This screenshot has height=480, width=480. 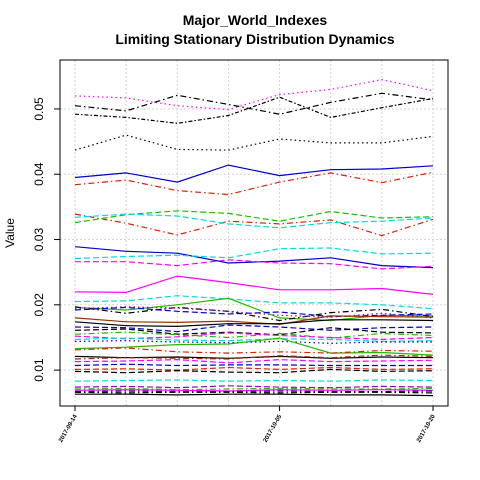 What do you see at coordinates (10, 233) in the screenshot?
I see `y-axis-label: Value` at bounding box center [10, 233].